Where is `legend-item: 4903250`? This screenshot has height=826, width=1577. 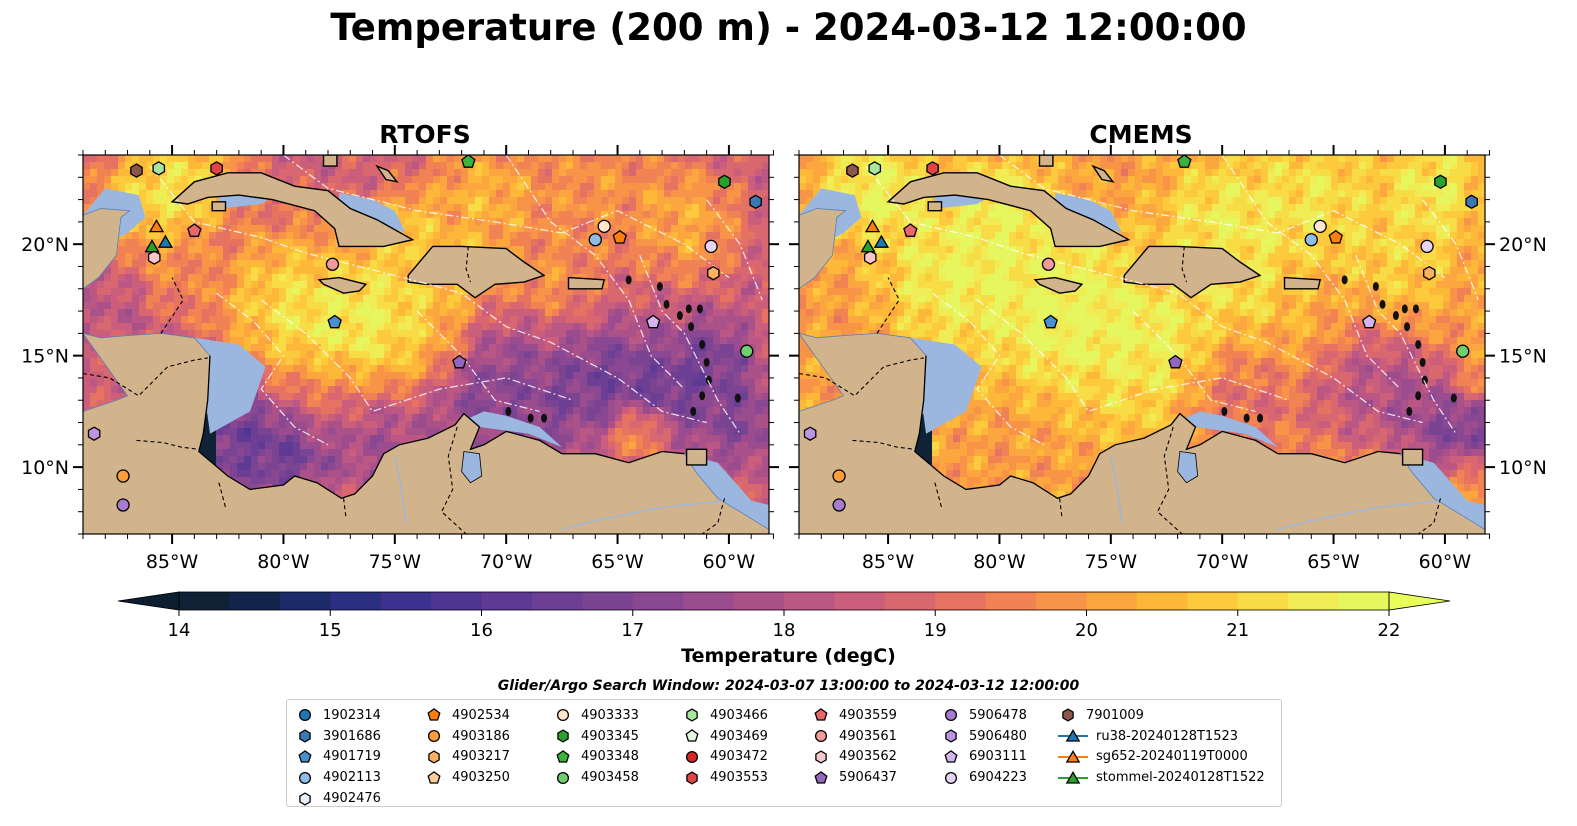 legend-item: 4903250 is located at coordinates (467, 777).